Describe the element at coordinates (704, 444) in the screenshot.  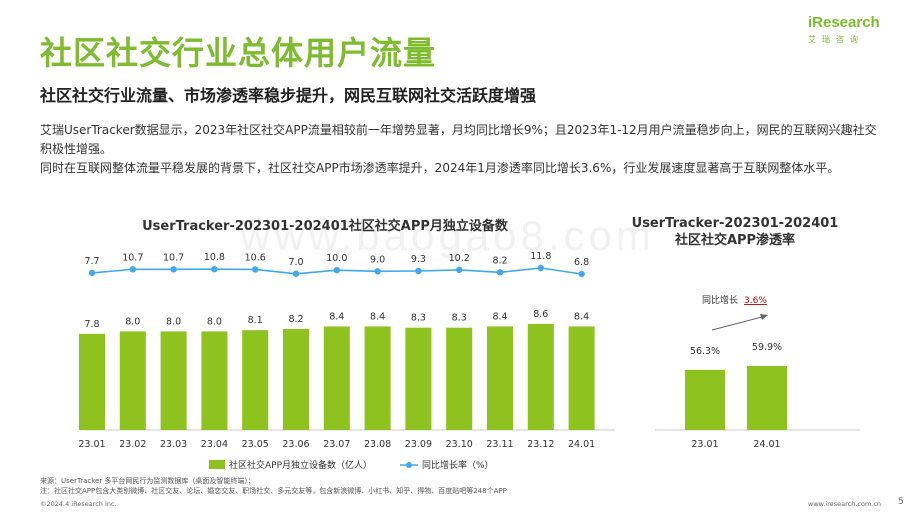
I see `chart2-x-tick: 23.01` at that location.